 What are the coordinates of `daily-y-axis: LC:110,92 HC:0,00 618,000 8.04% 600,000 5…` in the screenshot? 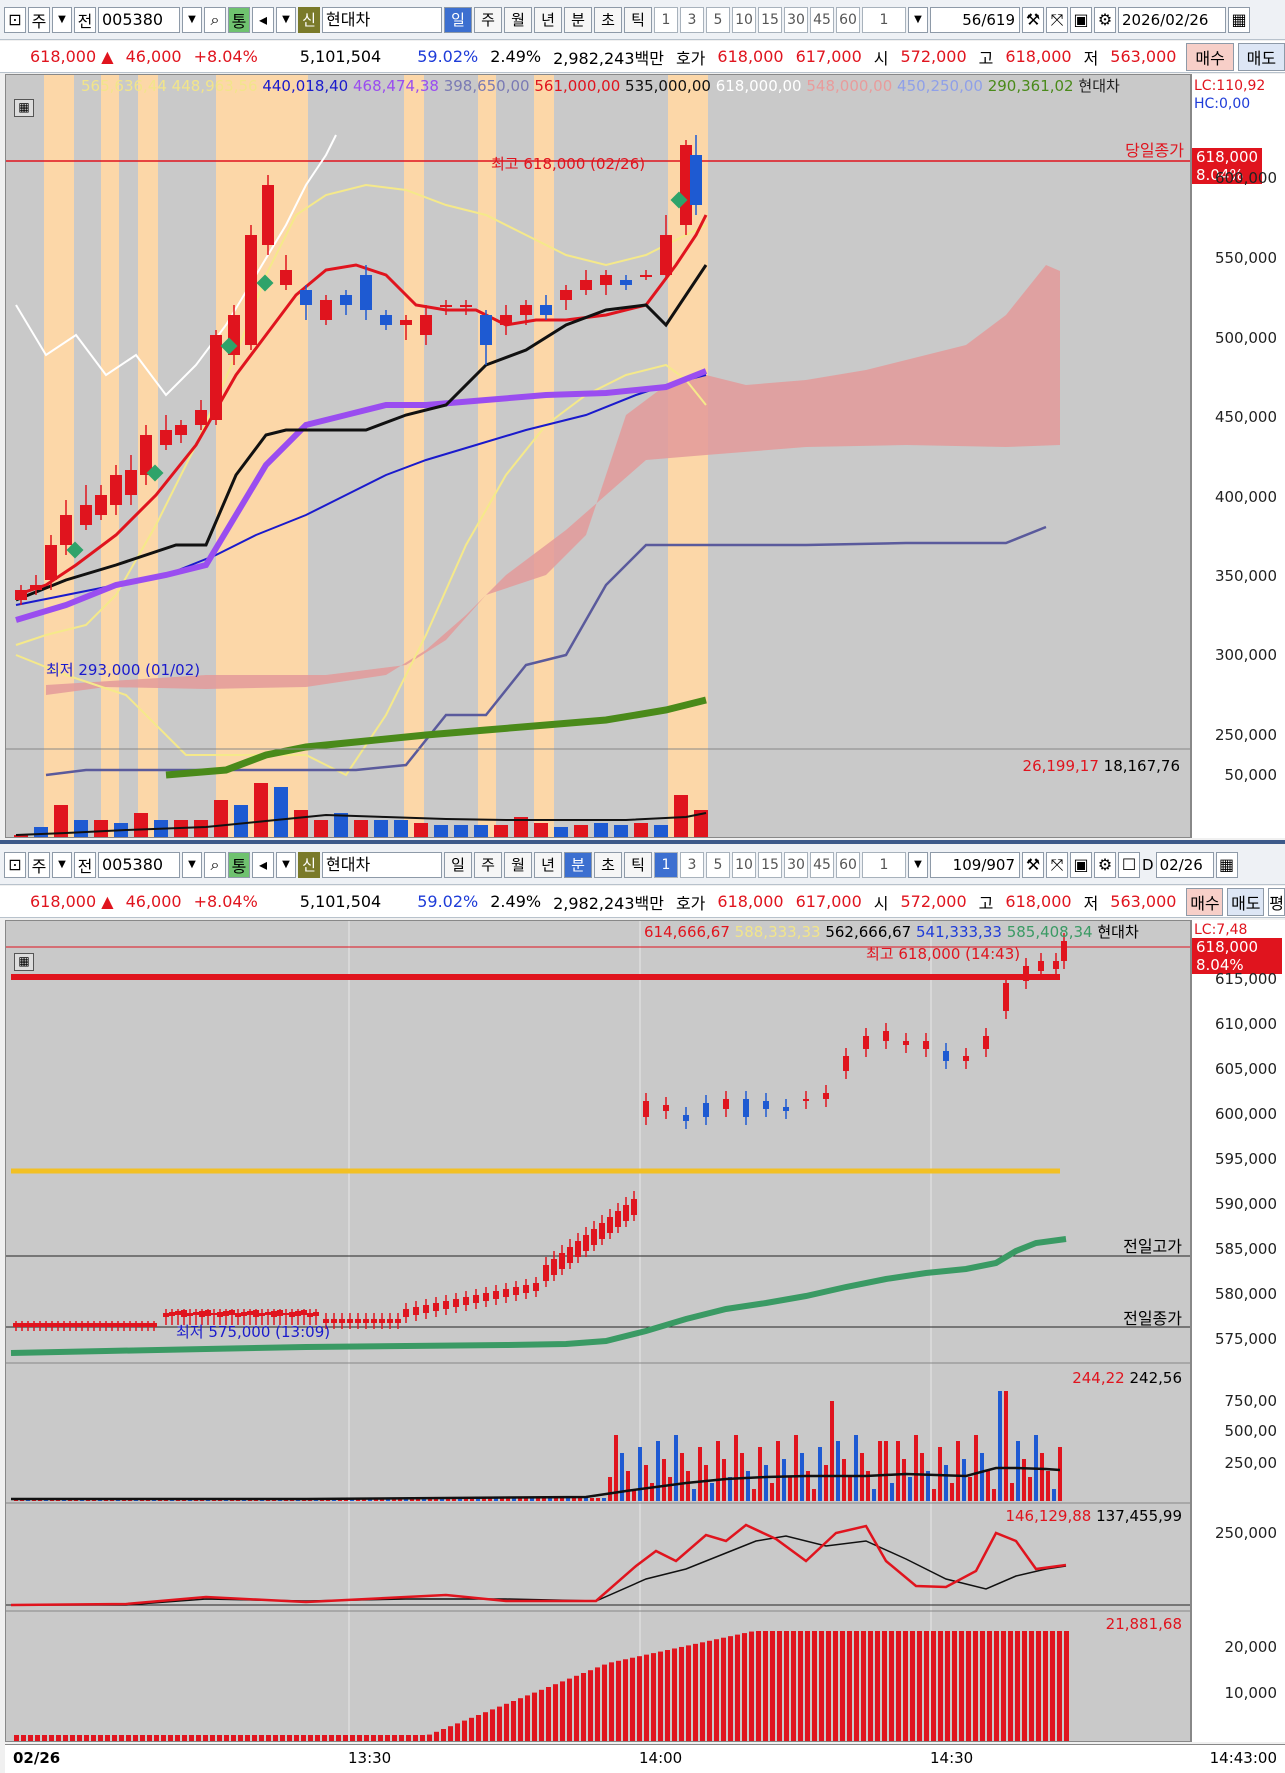 It's located at (1238, 456).